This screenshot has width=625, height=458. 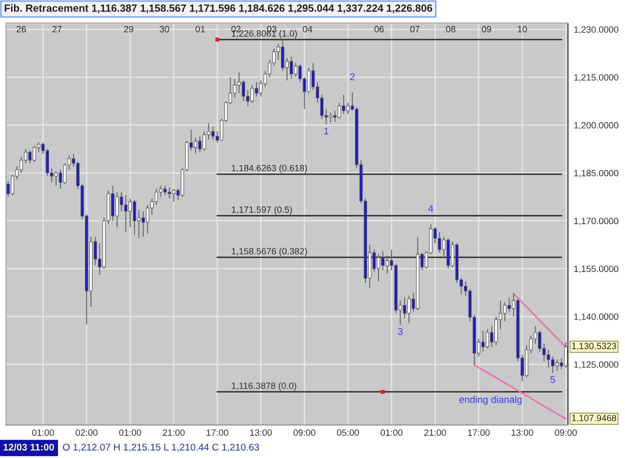 What do you see at coordinates (307, 29) in the screenshot?
I see `x2-tick-label: 04` at bounding box center [307, 29].